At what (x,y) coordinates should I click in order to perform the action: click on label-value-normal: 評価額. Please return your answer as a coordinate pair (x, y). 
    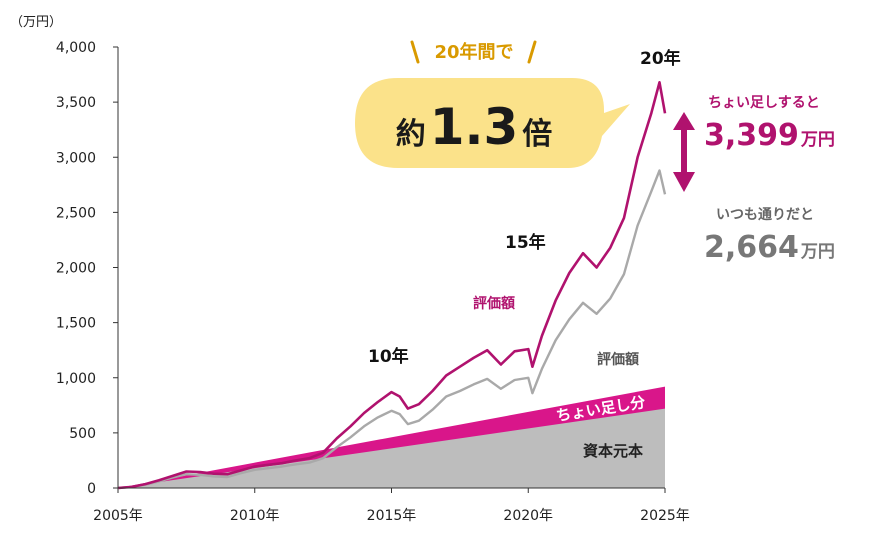
    Looking at the image, I should click on (618, 359).